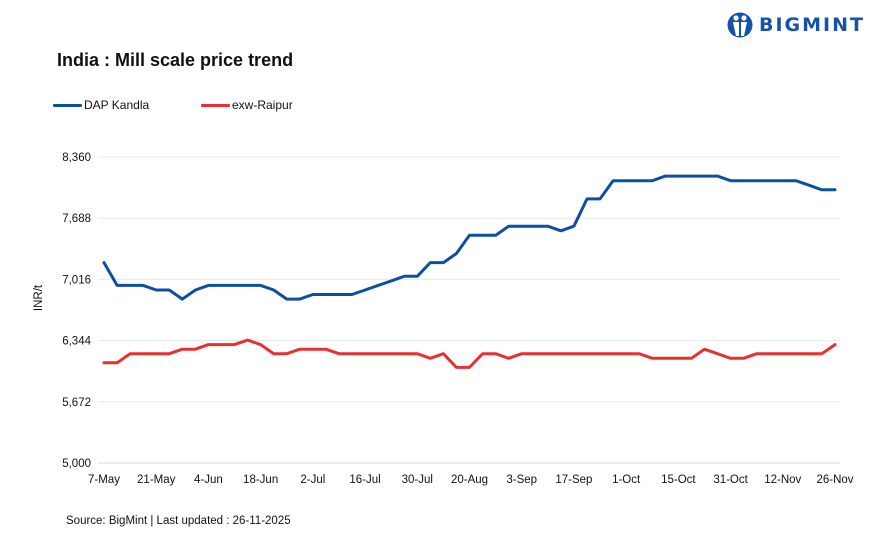 This screenshot has width=889, height=552. I want to click on x-tick-label: 4-Jun, so click(208, 480).